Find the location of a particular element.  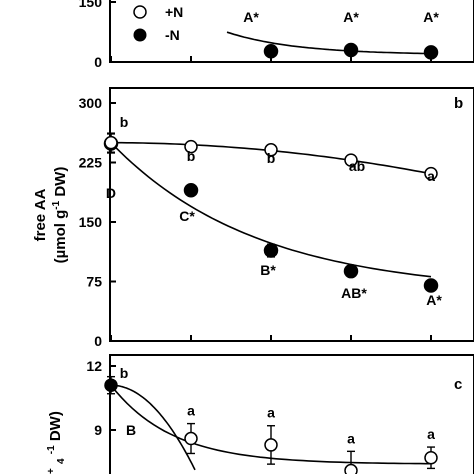

point-annotation: AB* is located at coordinates (354, 293).